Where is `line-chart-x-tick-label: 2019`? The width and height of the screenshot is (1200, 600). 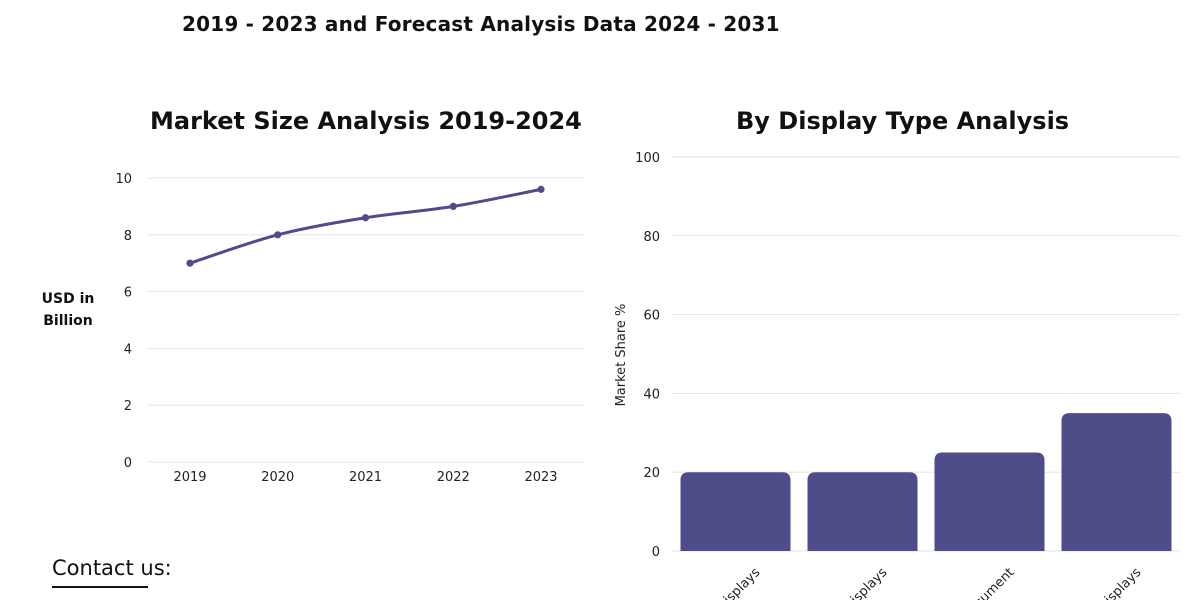 line-chart-x-tick-label: 2019 is located at coordinates (189, 477).